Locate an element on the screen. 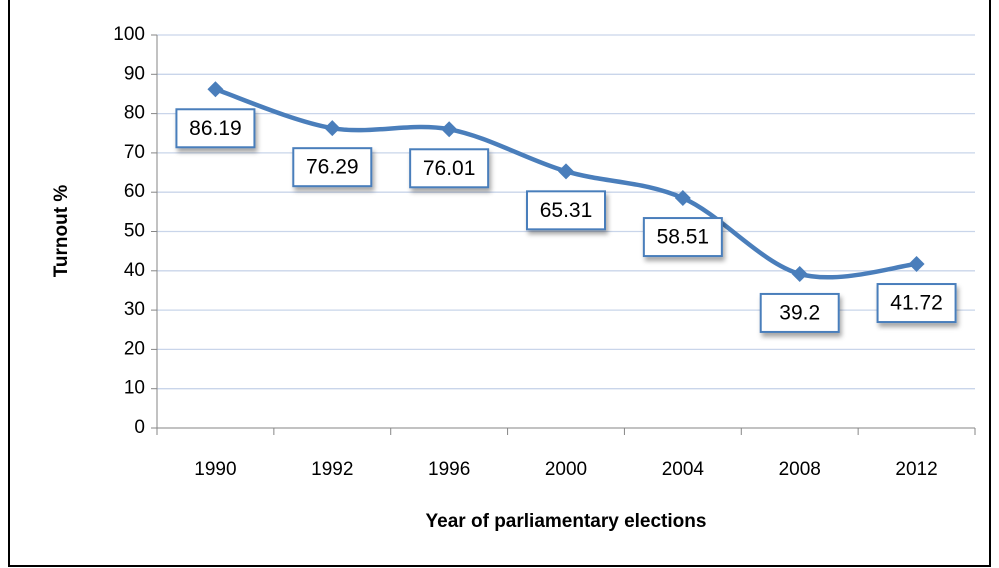 This screenshot has width=999, height=568. y-tick-label: 60 is located at coordinates (134, 191).